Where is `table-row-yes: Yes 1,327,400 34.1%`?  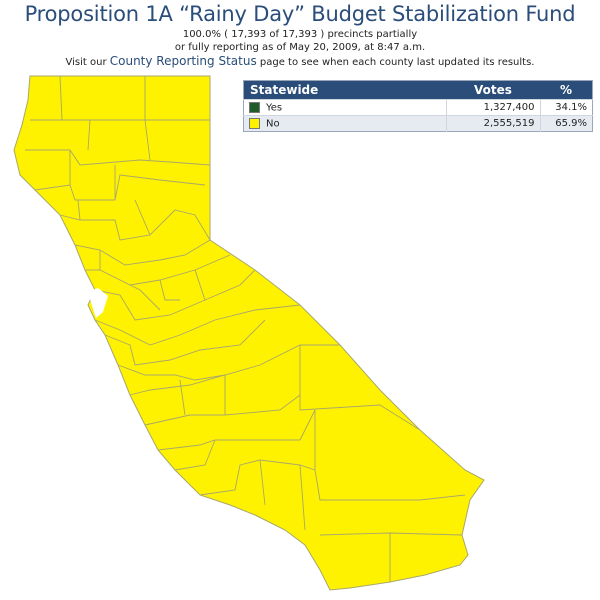
table-row-yes: Yes 1,327,400 34.1% is located at coordinates (418, 107).